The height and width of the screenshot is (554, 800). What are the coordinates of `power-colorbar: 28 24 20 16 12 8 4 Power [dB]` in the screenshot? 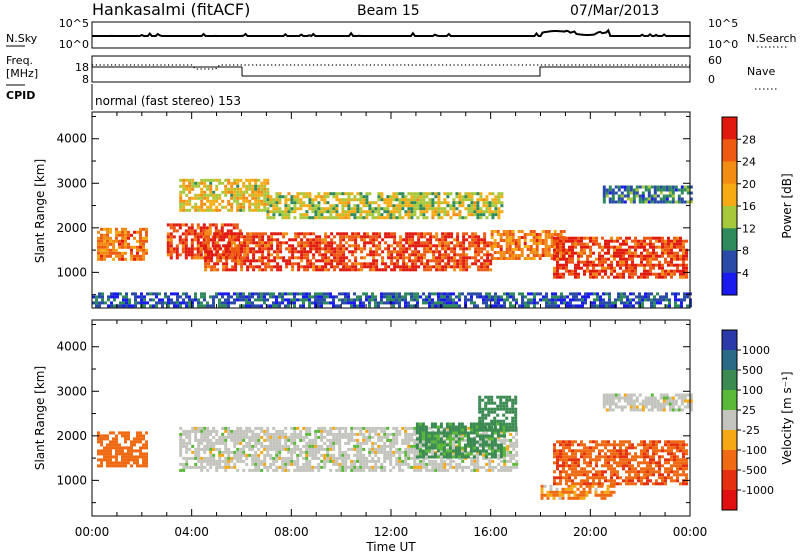 It's located at (757, 206).